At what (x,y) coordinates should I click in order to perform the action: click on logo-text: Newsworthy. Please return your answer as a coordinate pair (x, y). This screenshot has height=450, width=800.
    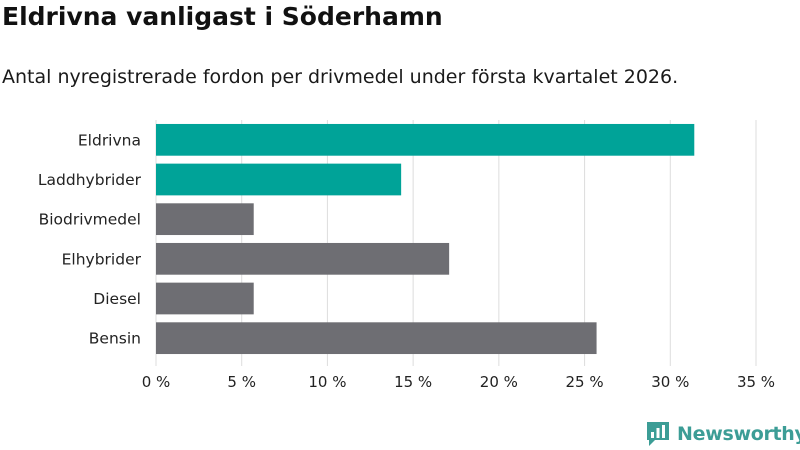
    Looking at the image, I should click on (738, 434).